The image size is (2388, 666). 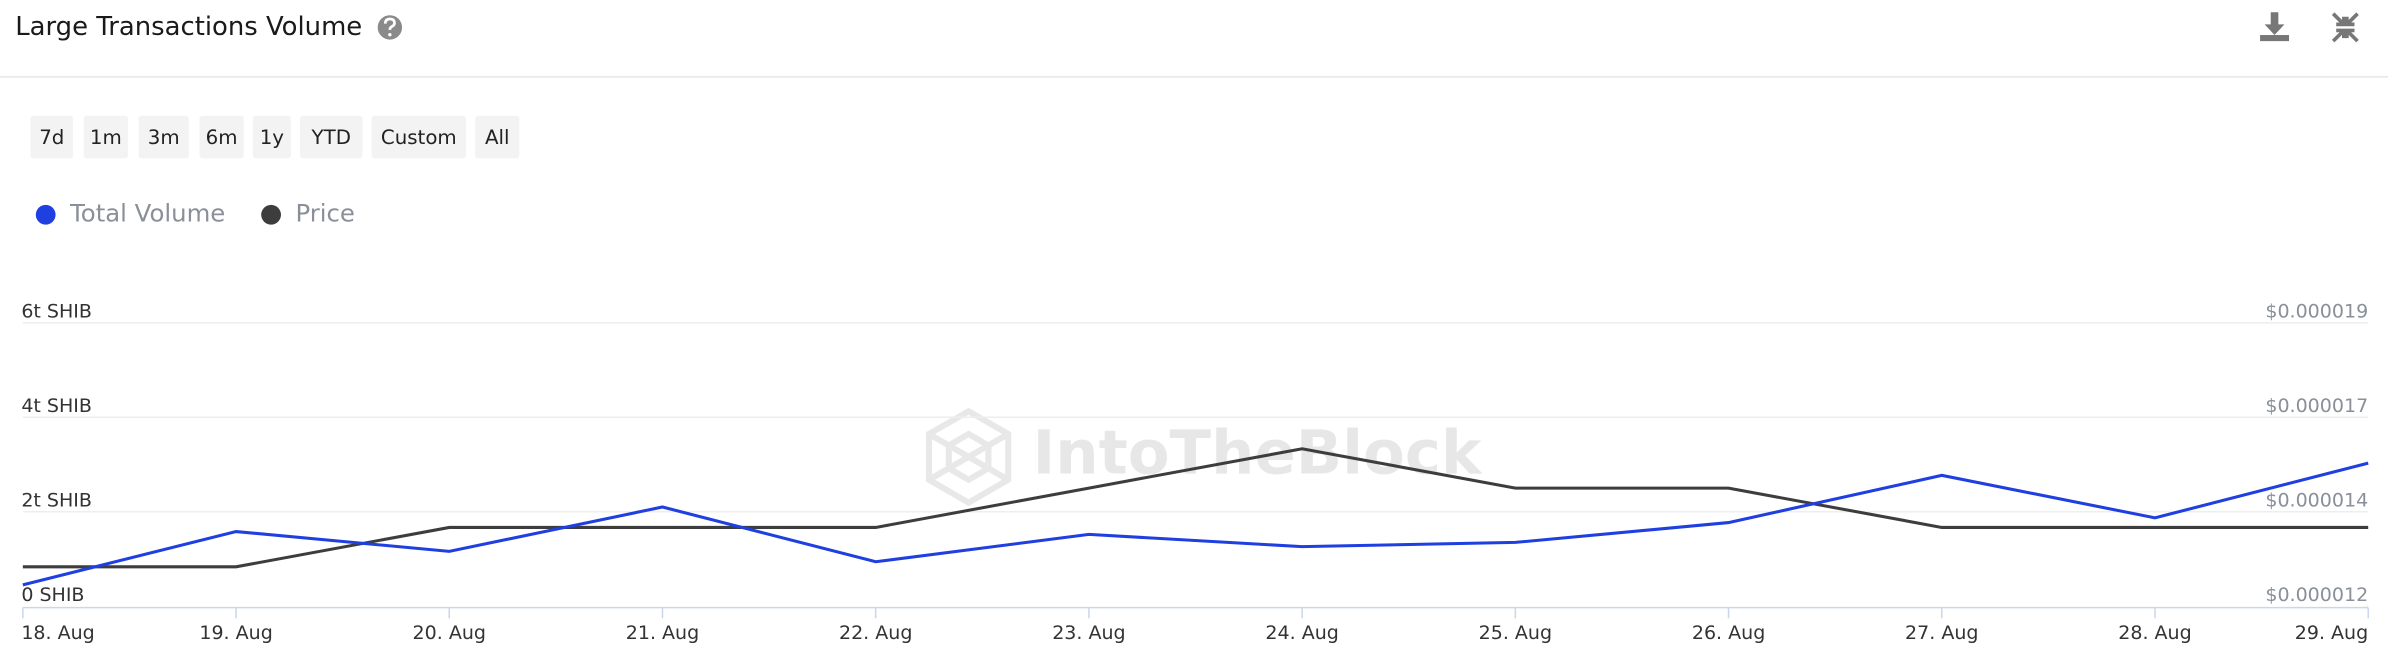 I want to click on range-button: 1y, so click(x=271, y=137).